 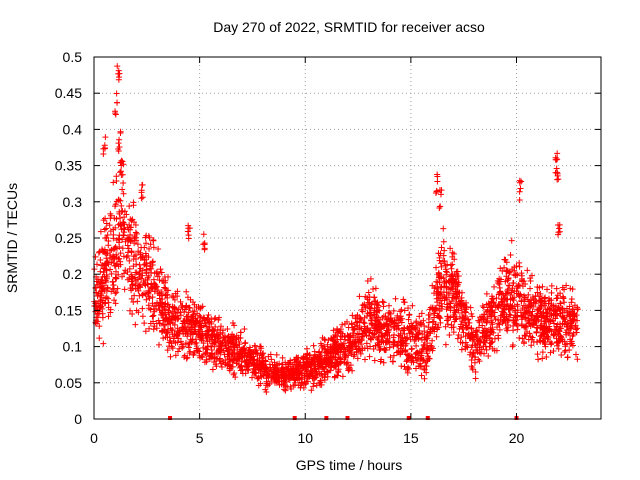 What do you see at coordinates (411, 438) in the screenshot?
I see `x-tick-label: 15` at bounding box center [411, 438].